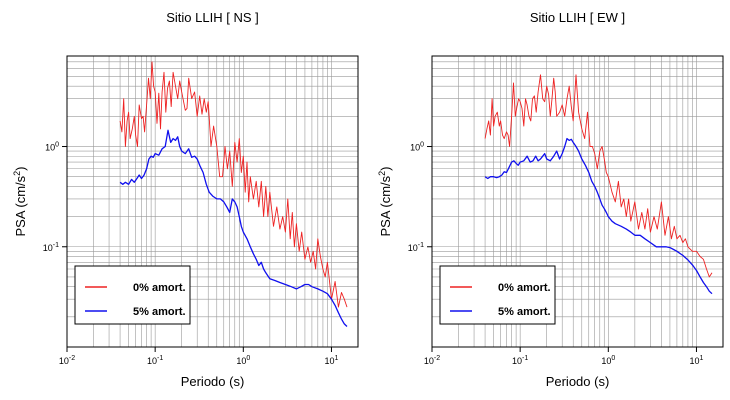  Describe the element at coordinates (212, 17) in the screenshot. I see `chart-title: Sitio LLIH [ NS ]` at that location.